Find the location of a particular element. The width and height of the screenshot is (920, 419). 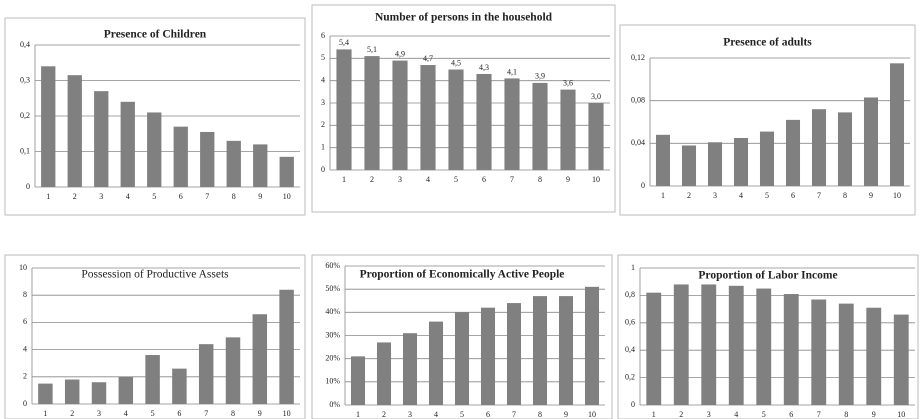

data-label: 4,7 is located at coordinates (428, 58).